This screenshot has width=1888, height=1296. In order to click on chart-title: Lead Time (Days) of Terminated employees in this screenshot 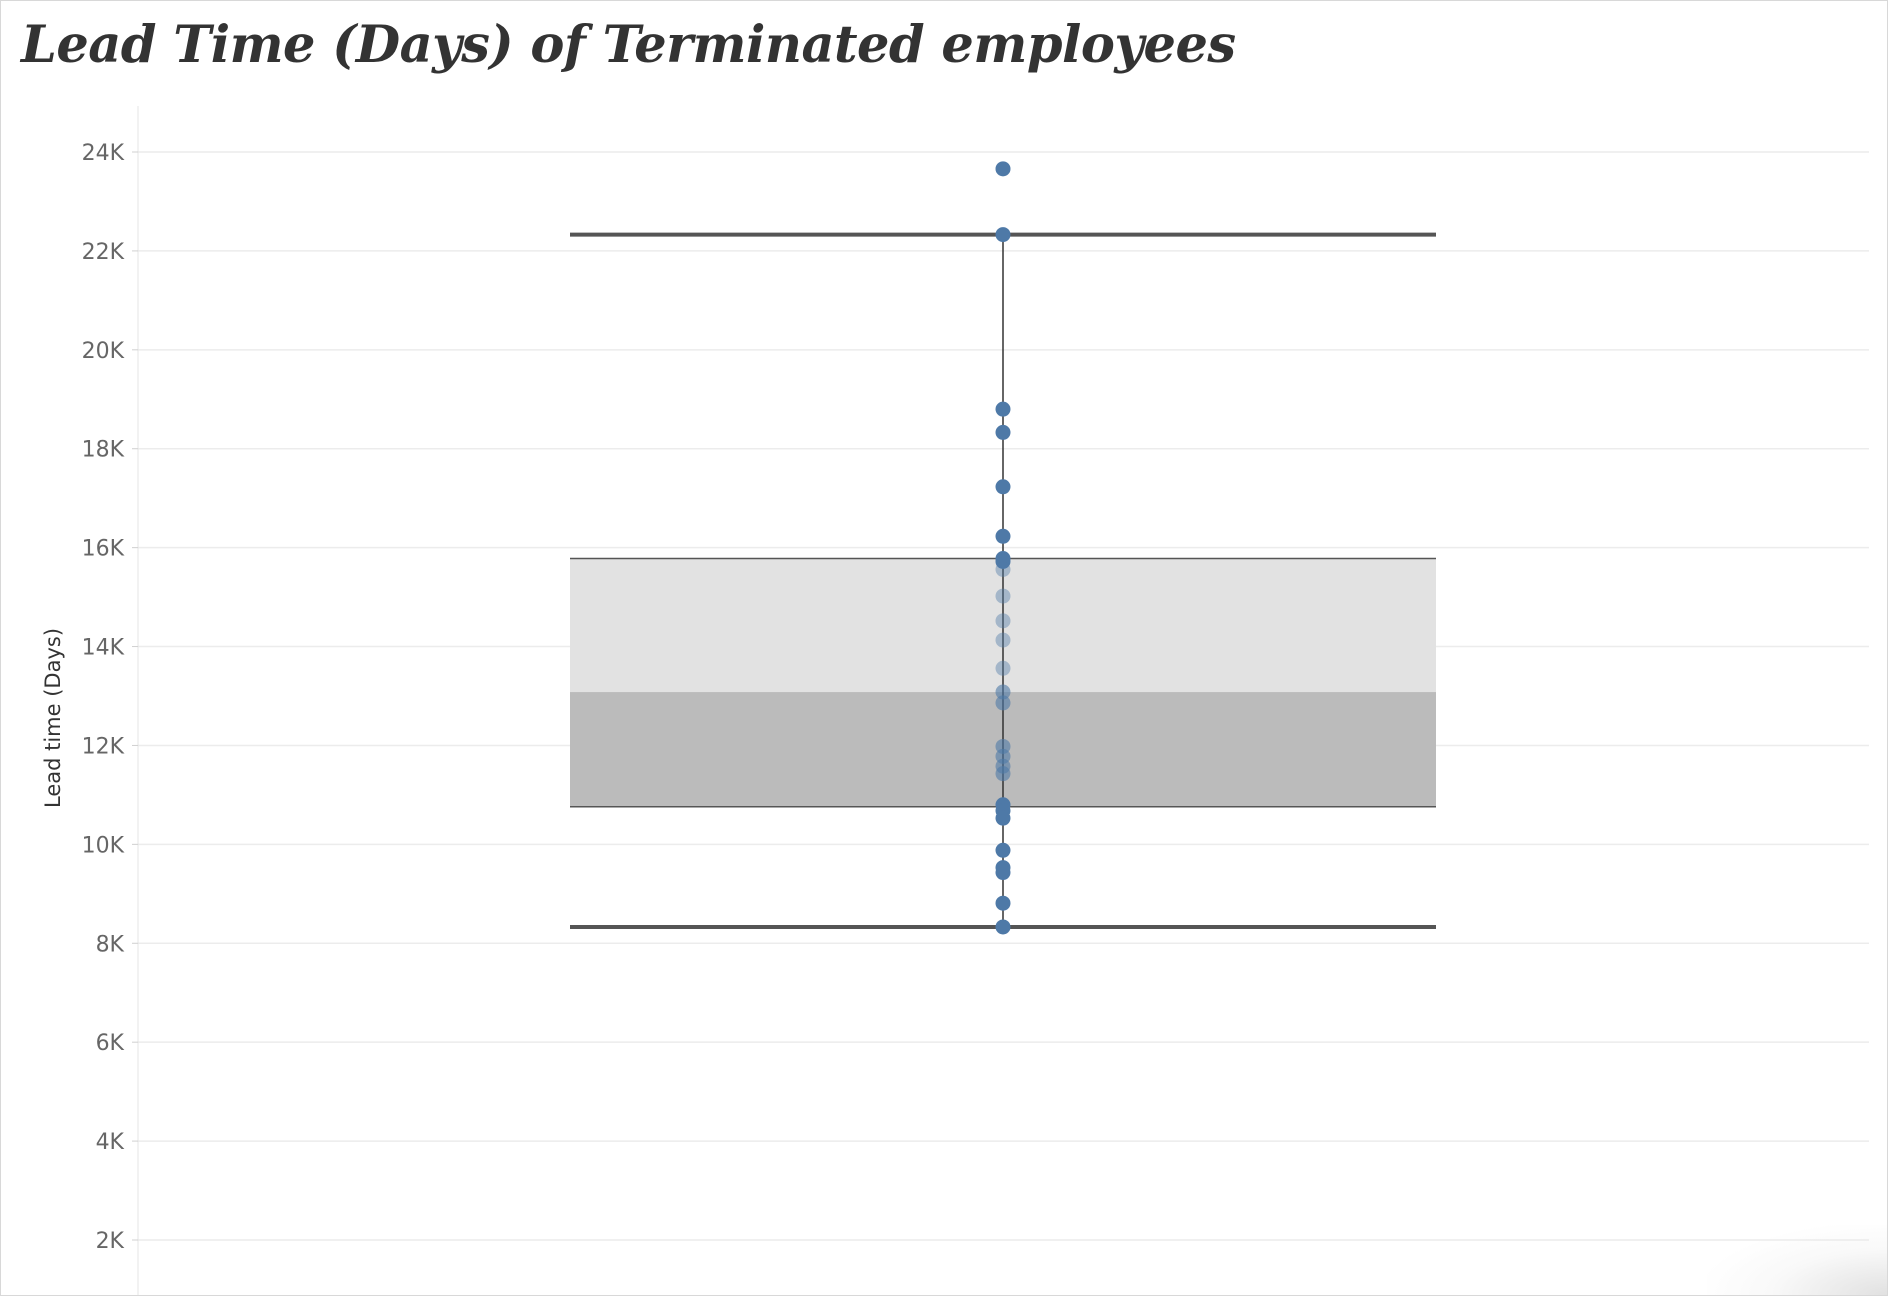, I will do `click(628, 45)`.